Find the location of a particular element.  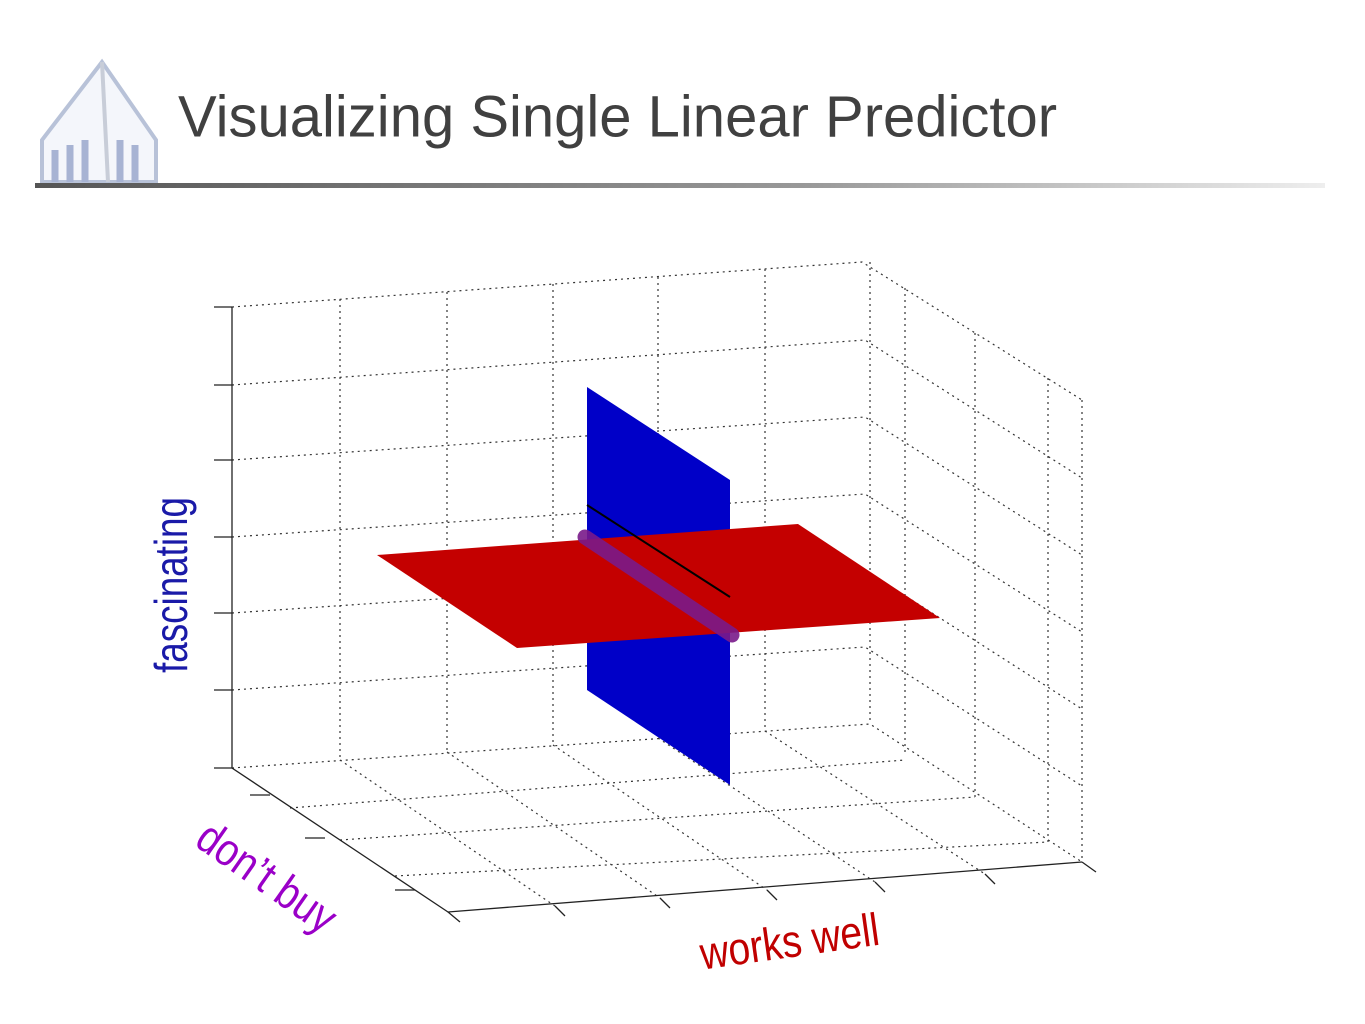

logo is located at coordinates (99, 121).